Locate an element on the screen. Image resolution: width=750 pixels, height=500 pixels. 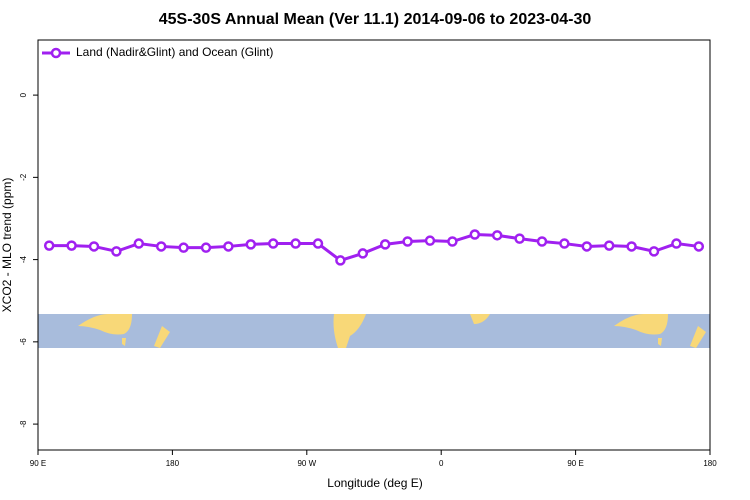
legend-label: Land (Nadir&Glint) and Ocean (Glint) is located at coordinates (174, 52).